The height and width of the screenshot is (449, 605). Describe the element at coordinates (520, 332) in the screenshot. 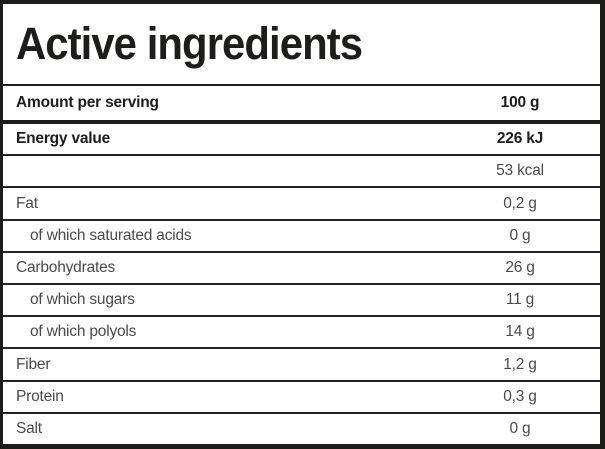

I see `row-value: 14 g` at that location.